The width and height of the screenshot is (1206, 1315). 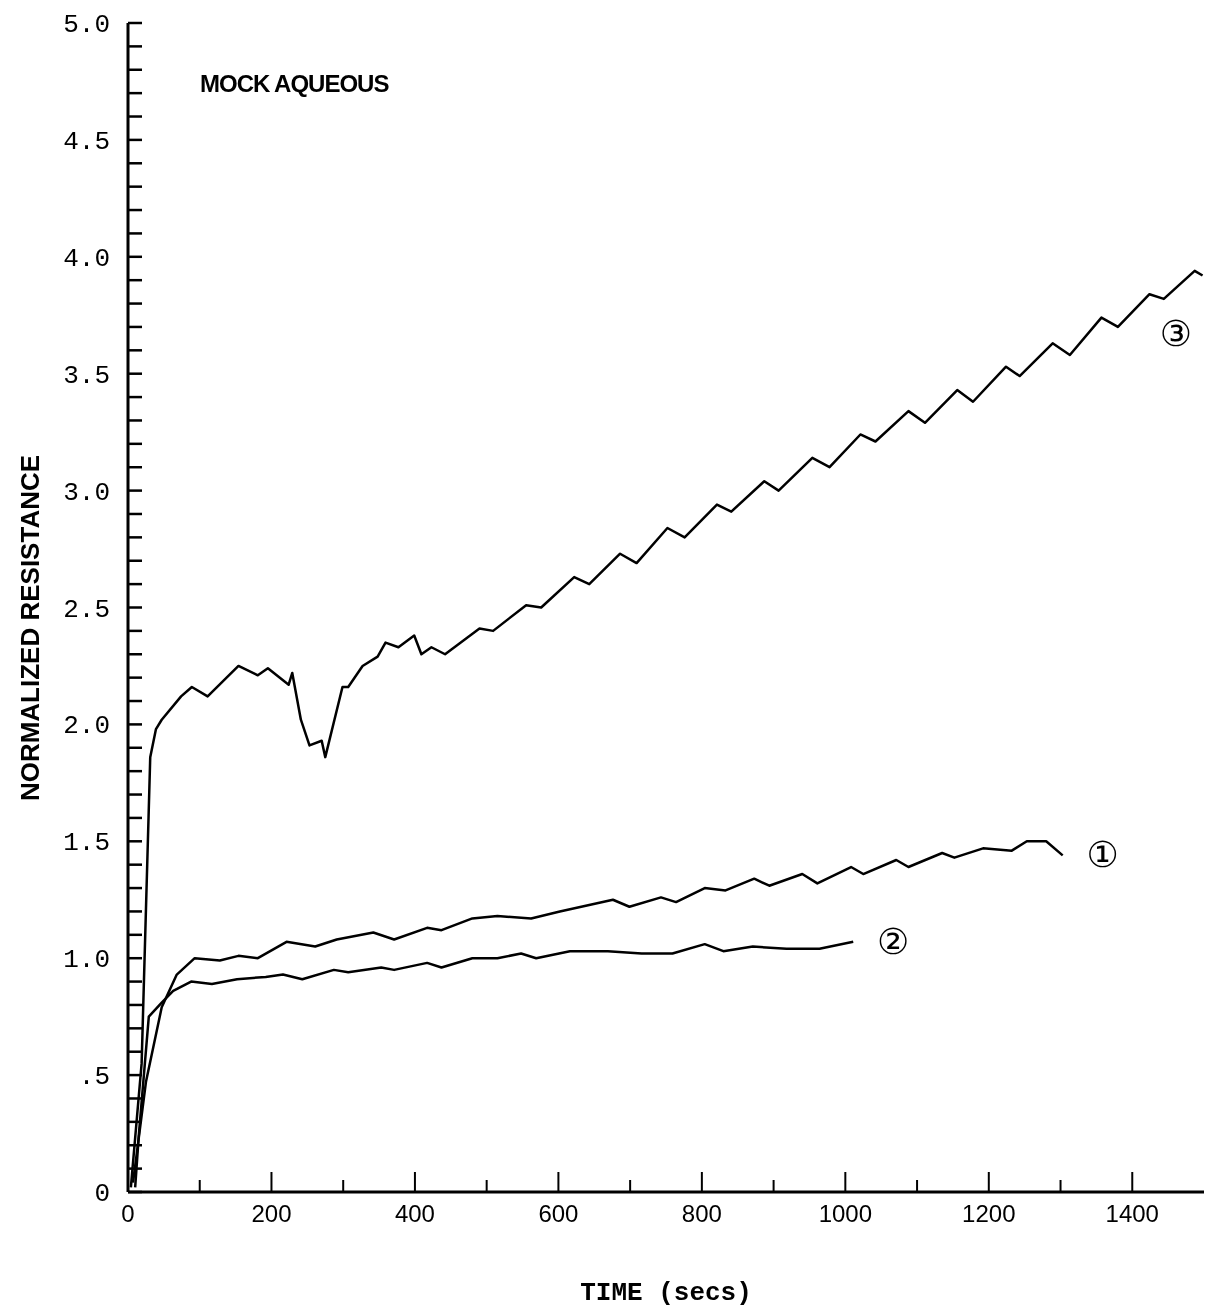 I want to click on y-tick-label: 1.5, so click(x=86, y=843).